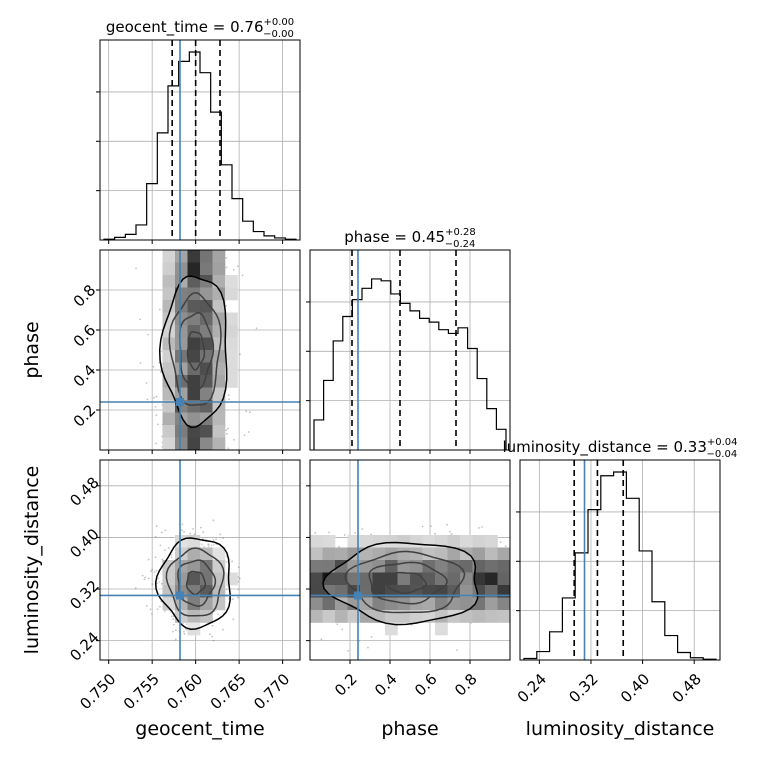 This screenshot has height=760, width=760. Describe the element at coordinates (426, 685) in the screenshot. I see `x-tick-label: 0.6` at that location.